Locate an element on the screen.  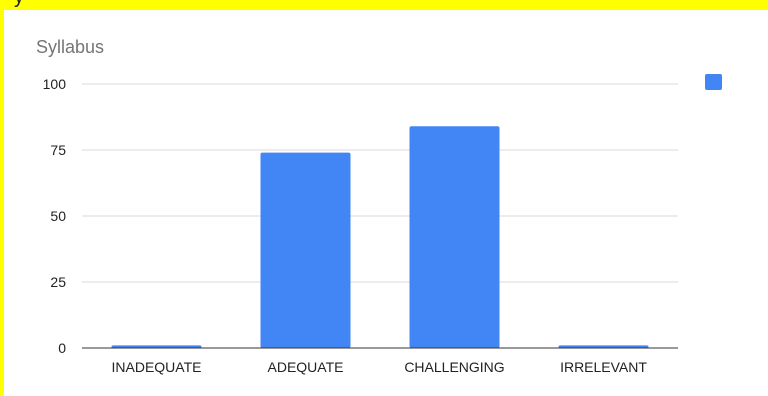
x-category-label: ADEQUATE is located at coordinates (306, 367).